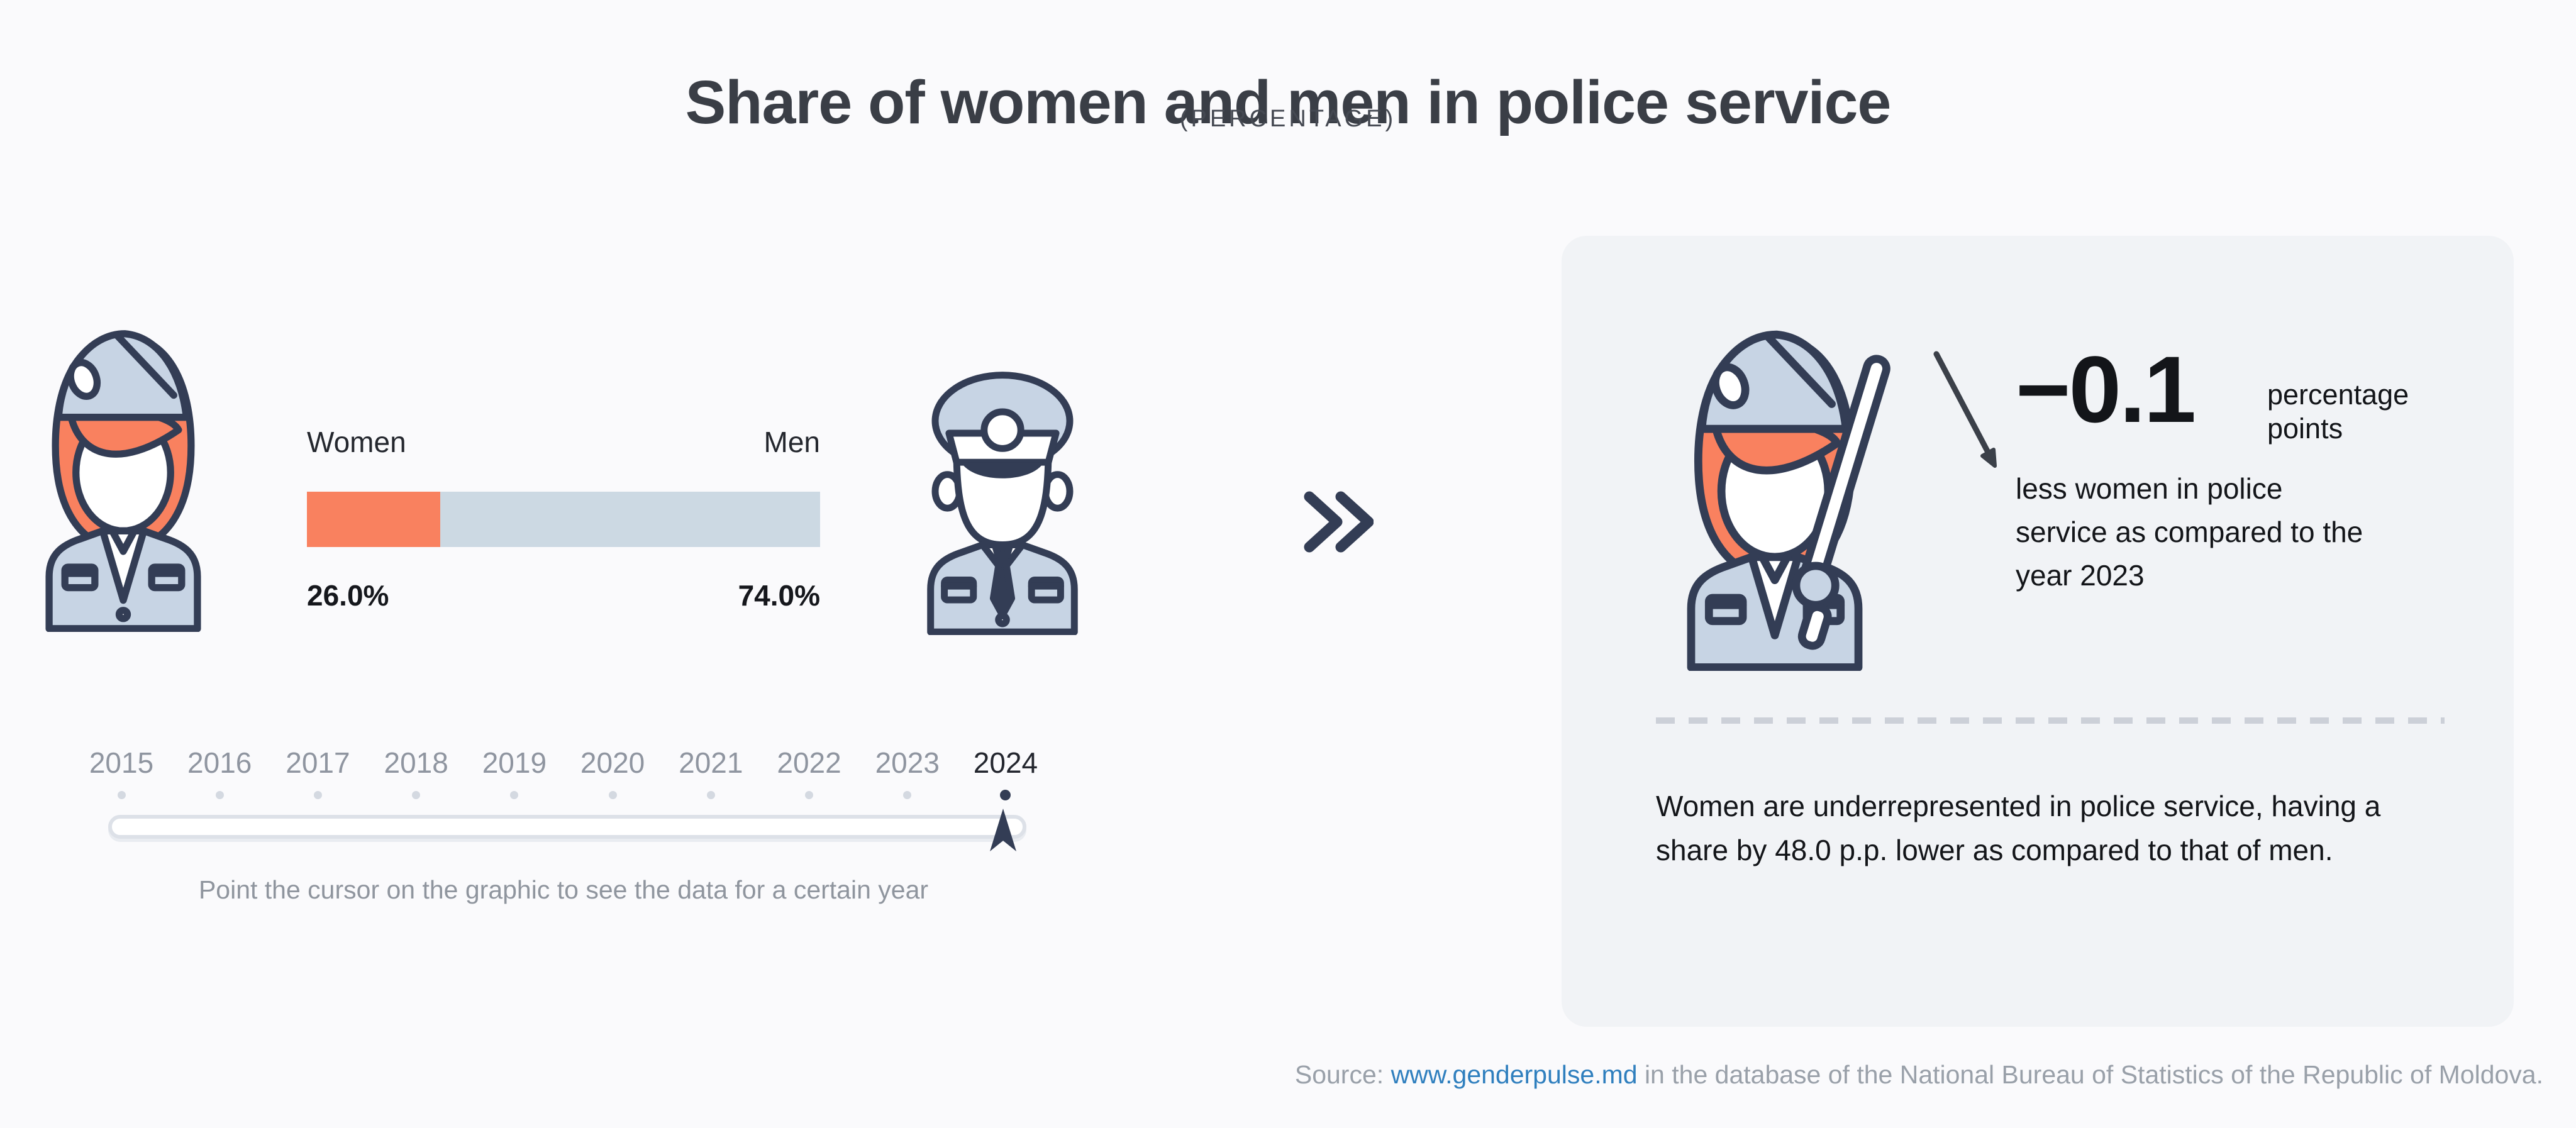  Describe the element at coordinates (779, 596) in the screenshot. I see `men-value: 74.0%` at that location.